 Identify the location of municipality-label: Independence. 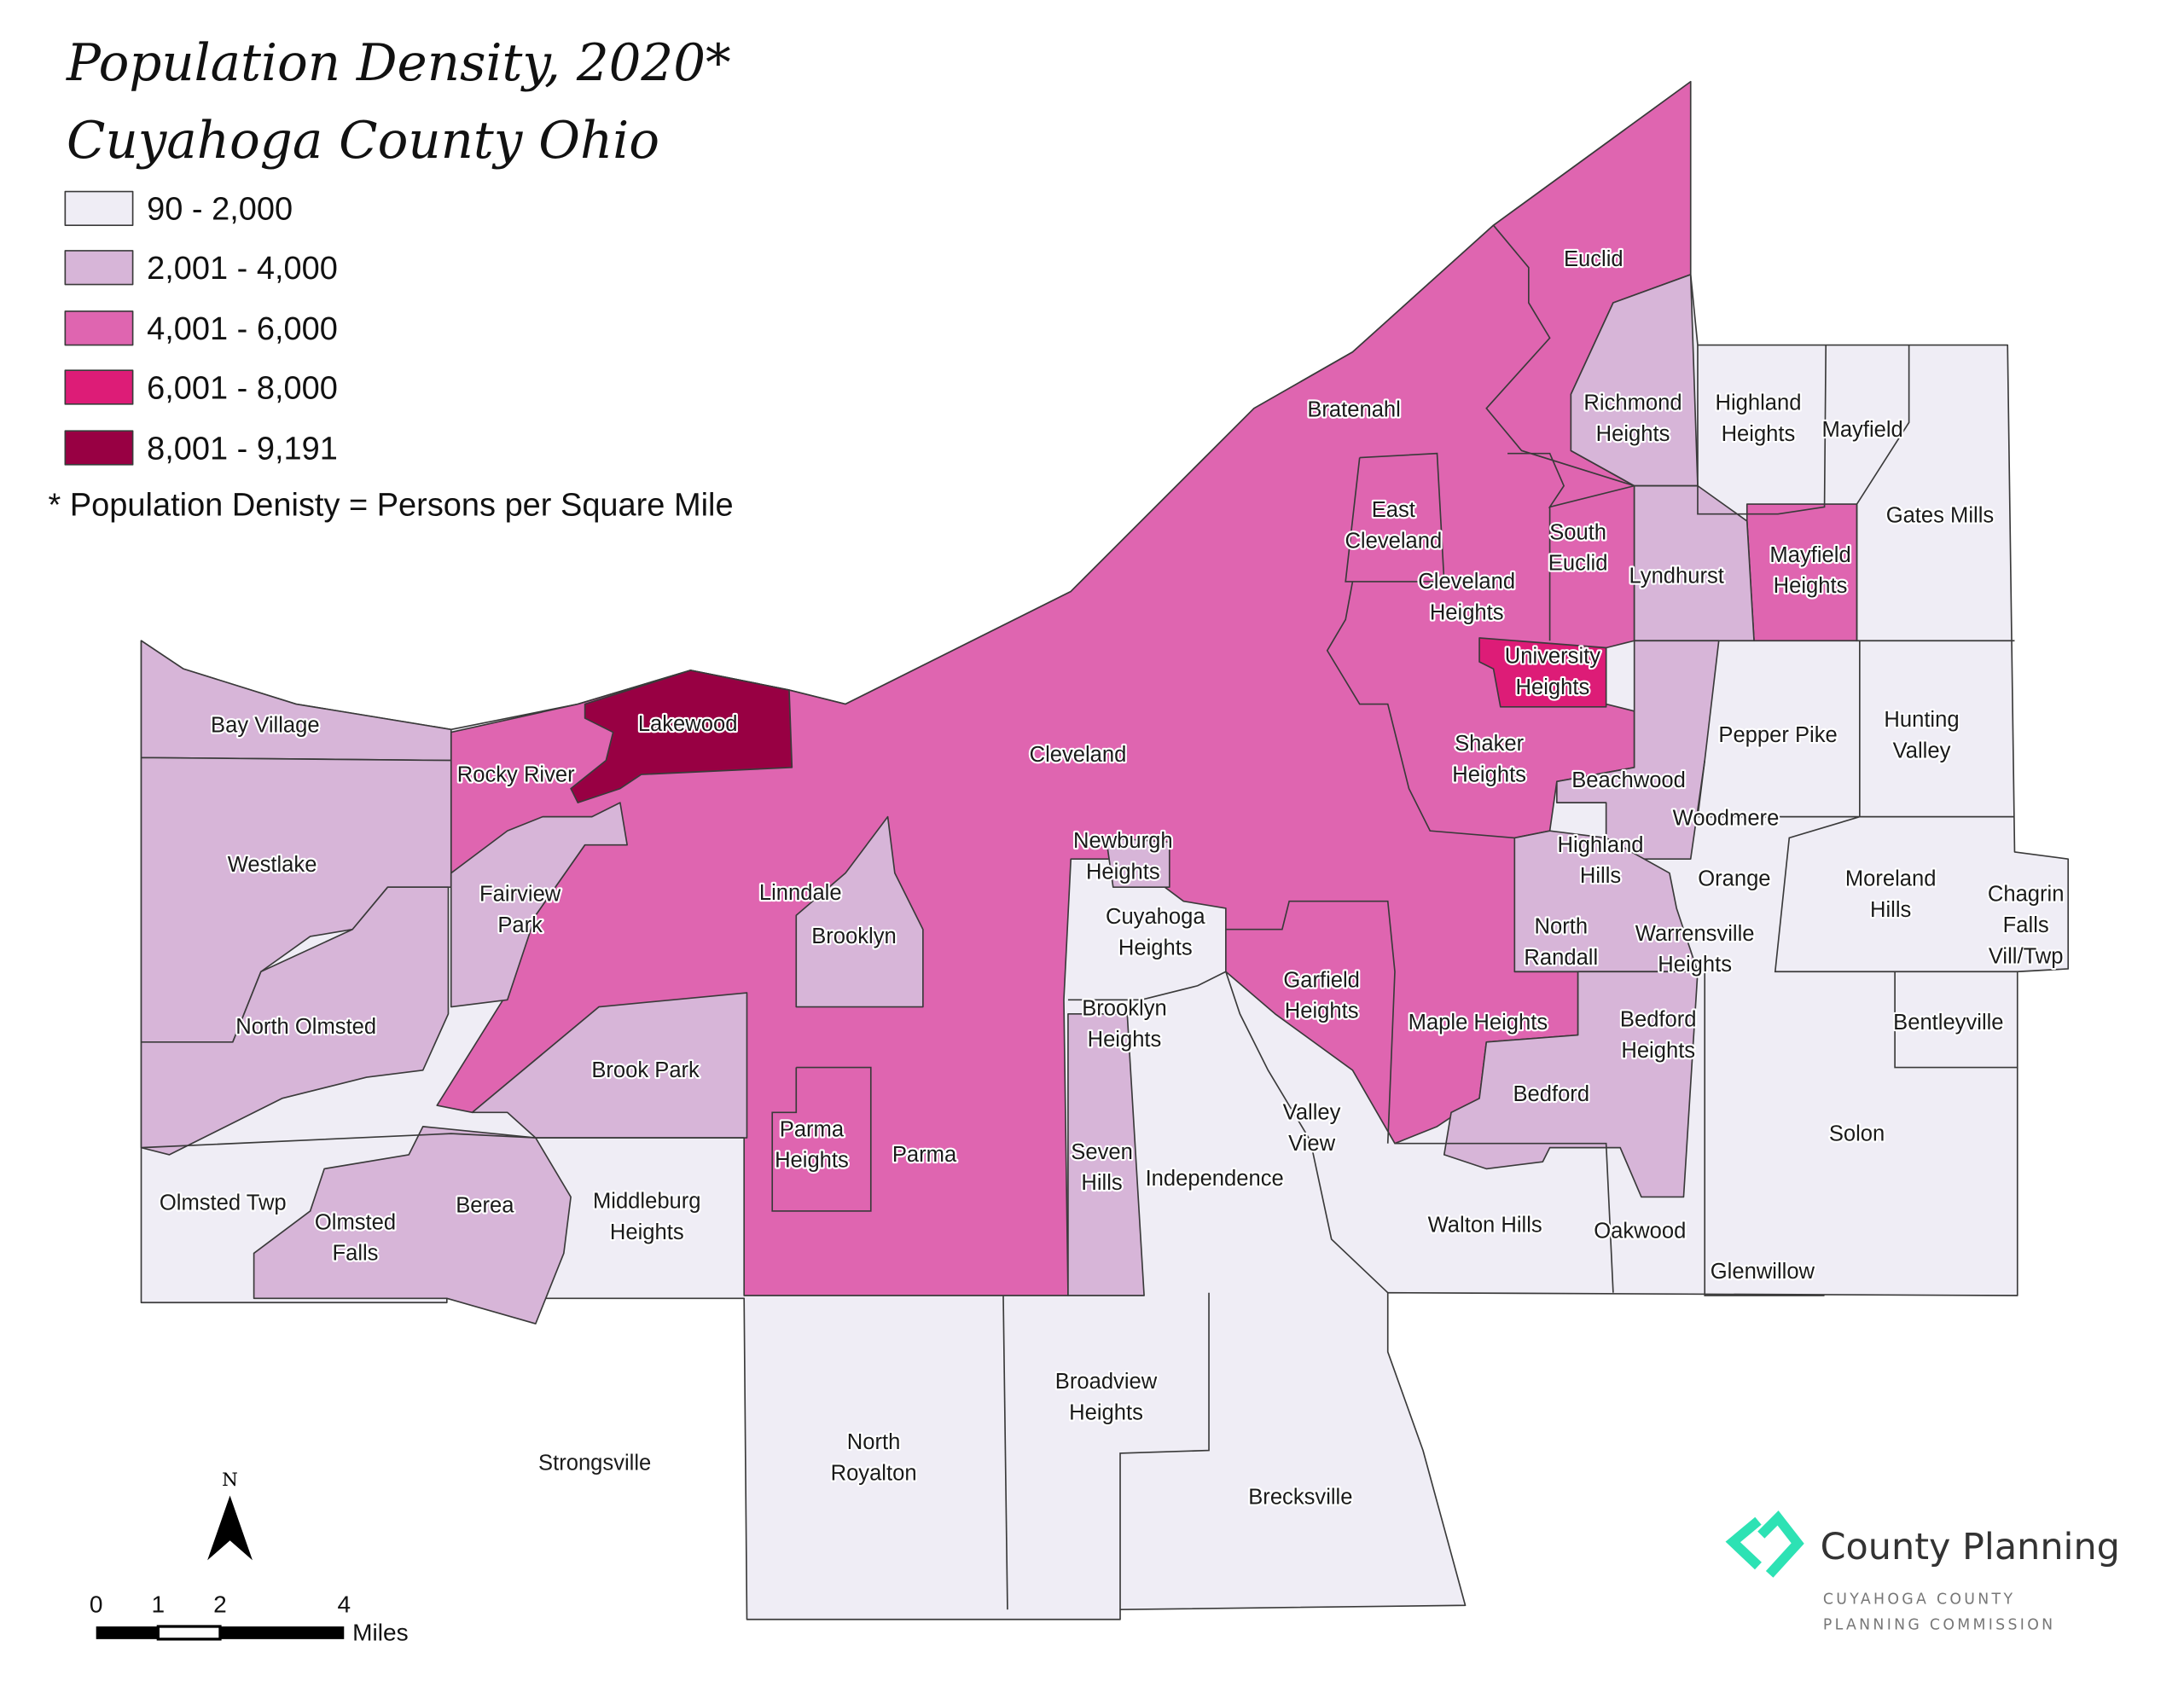
(1215, 1179).